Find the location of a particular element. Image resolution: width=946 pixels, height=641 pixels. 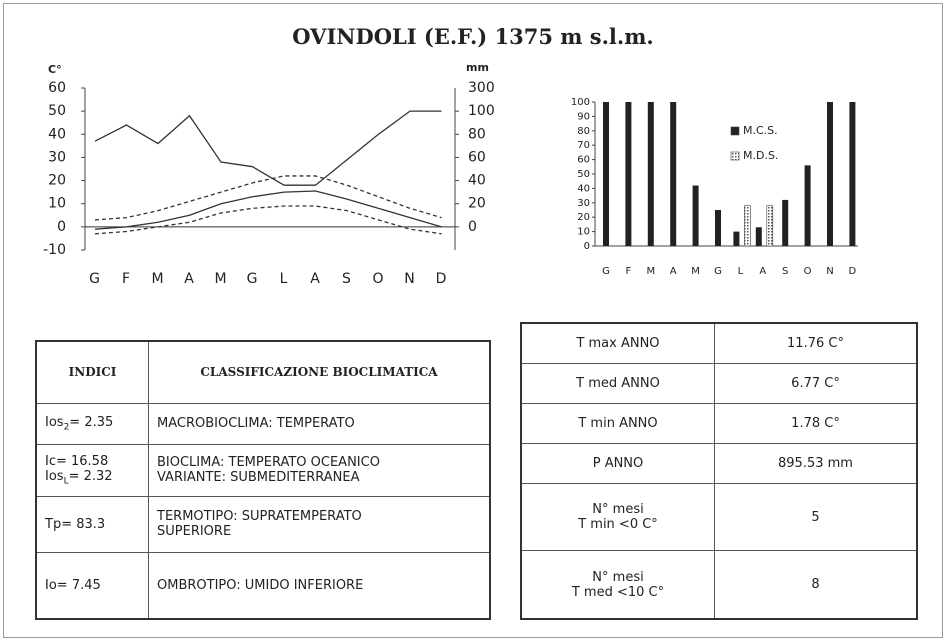

header-text: INDICI is located at coordinates (92, 372).